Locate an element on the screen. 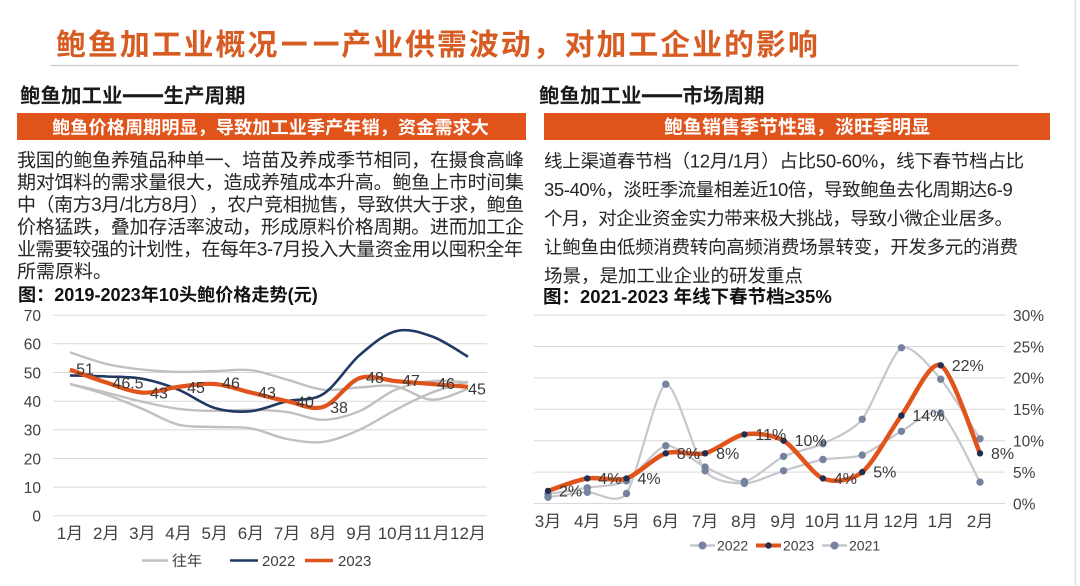 The image size is (1080, 586). svg-text: 2% is located at coordinates (570, 491).